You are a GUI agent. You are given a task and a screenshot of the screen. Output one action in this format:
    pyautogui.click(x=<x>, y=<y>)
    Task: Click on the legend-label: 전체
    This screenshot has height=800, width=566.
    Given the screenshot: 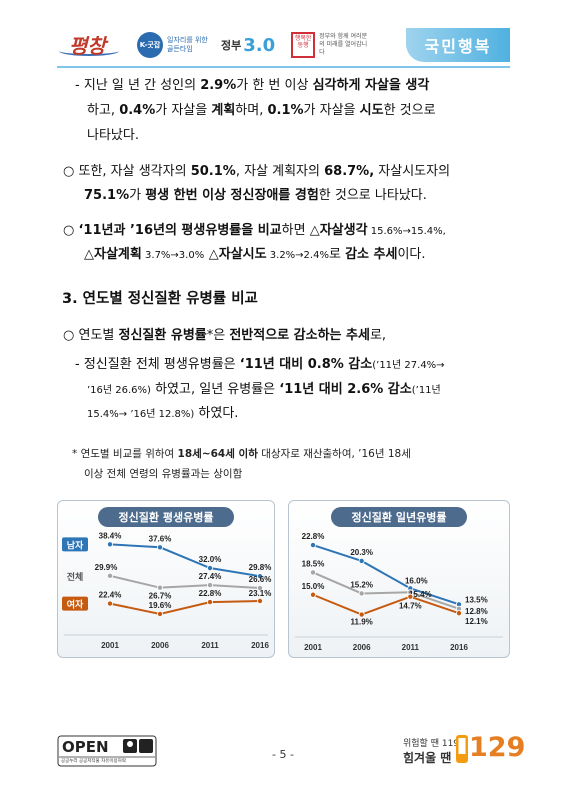 What is the action you would take?
    pyautogui.click(x=75, y=577)
    